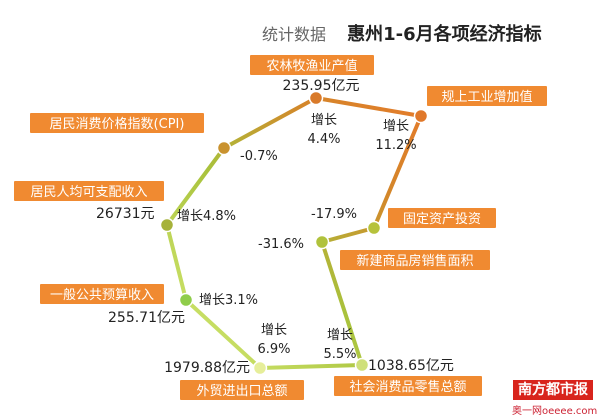  I want to click on indicator-growth-3: -31.6%, so click(281, 244).